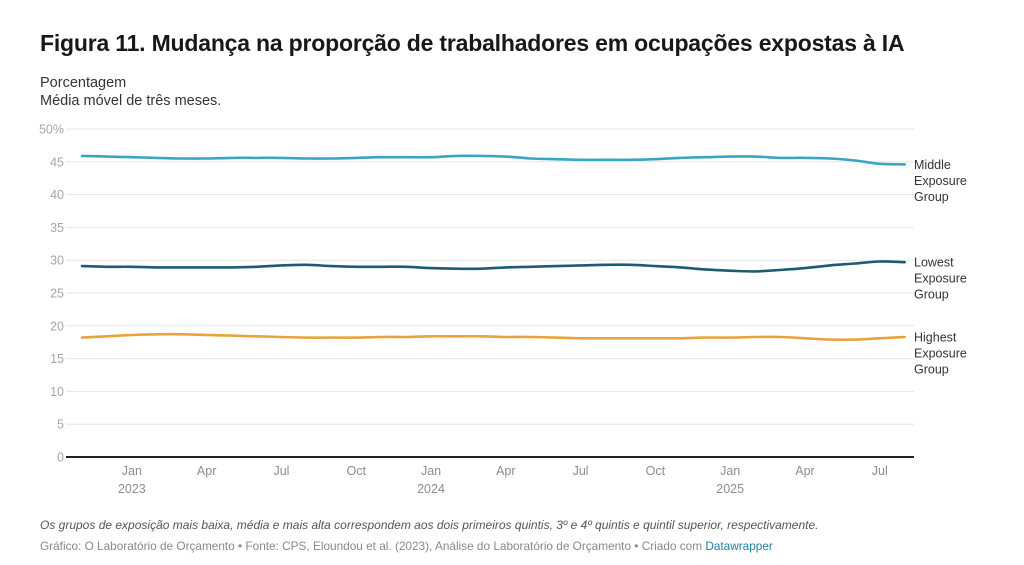  What do you see at coordinates (57, 294) in the screenshot?
I see `y-tick-label: 25` at bounding box center [57, 294].